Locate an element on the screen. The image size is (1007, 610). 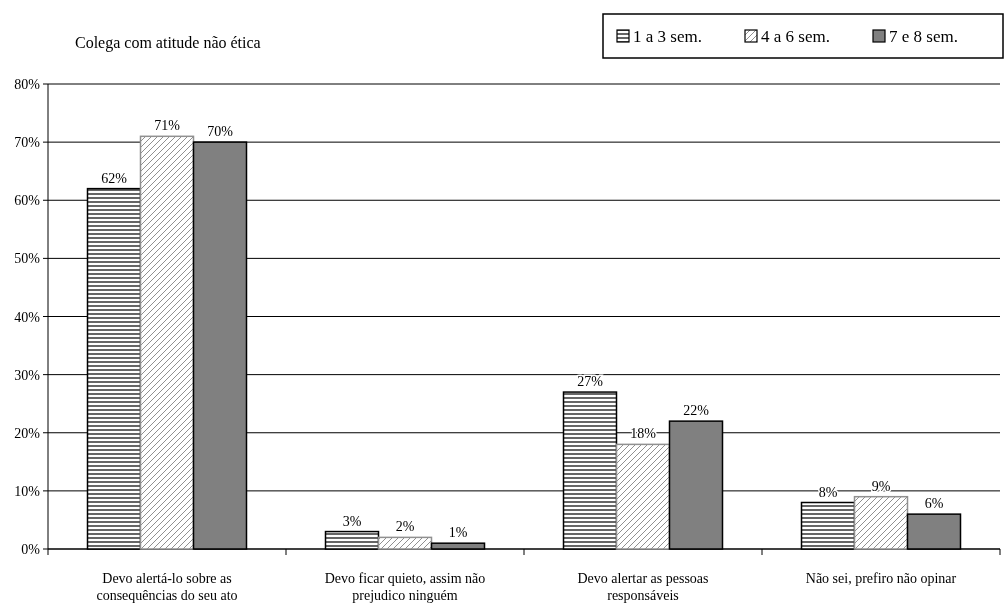
y-tick-label: 20% is located at coordinates (27, 433).